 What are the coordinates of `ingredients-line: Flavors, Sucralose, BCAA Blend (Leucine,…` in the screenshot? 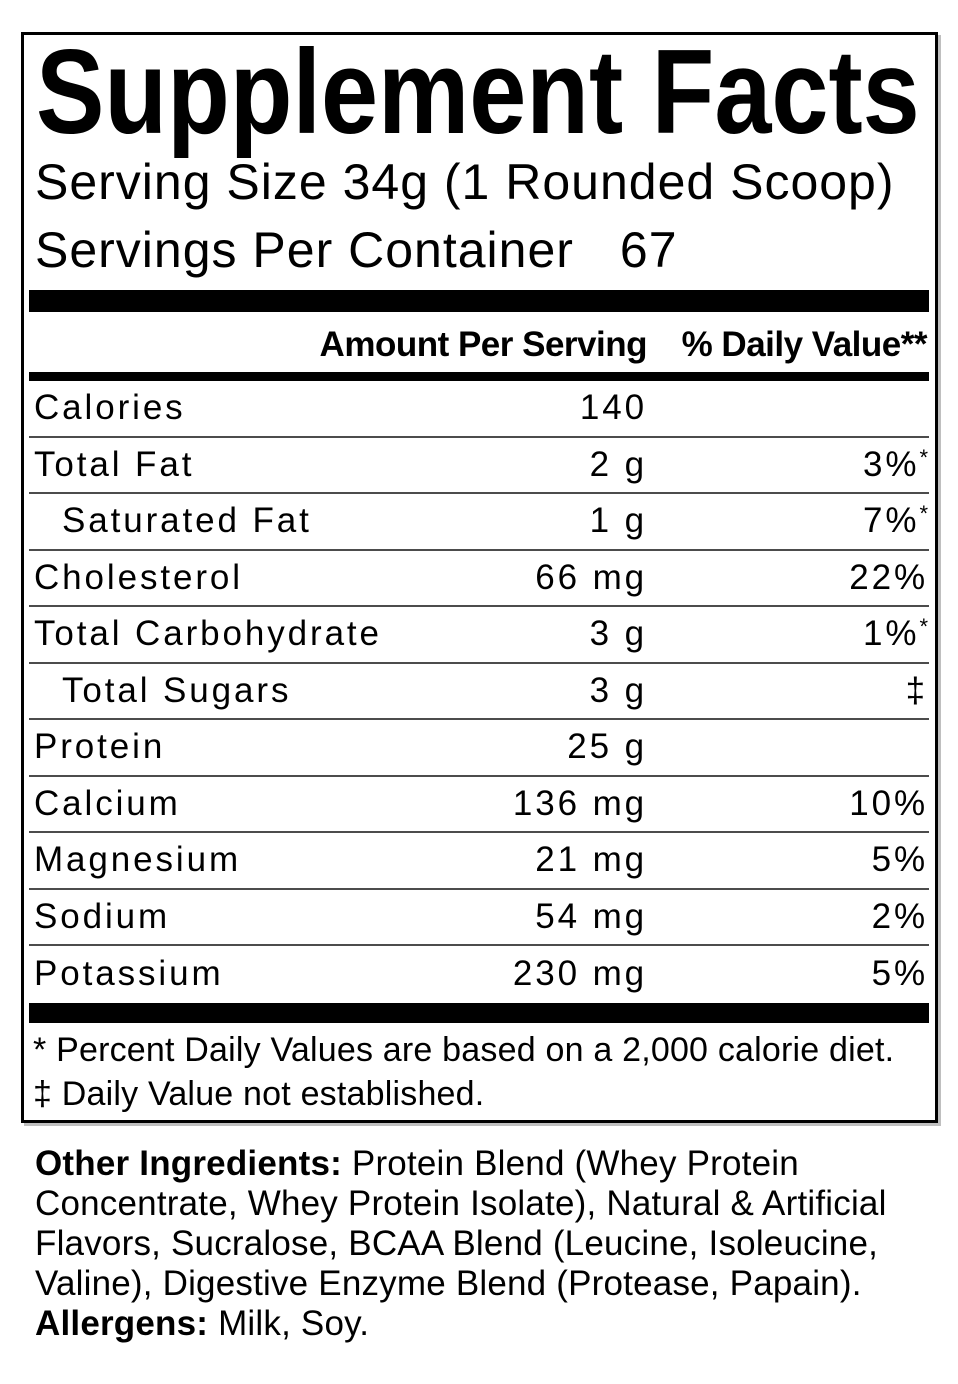 It's located at (457, 1243).